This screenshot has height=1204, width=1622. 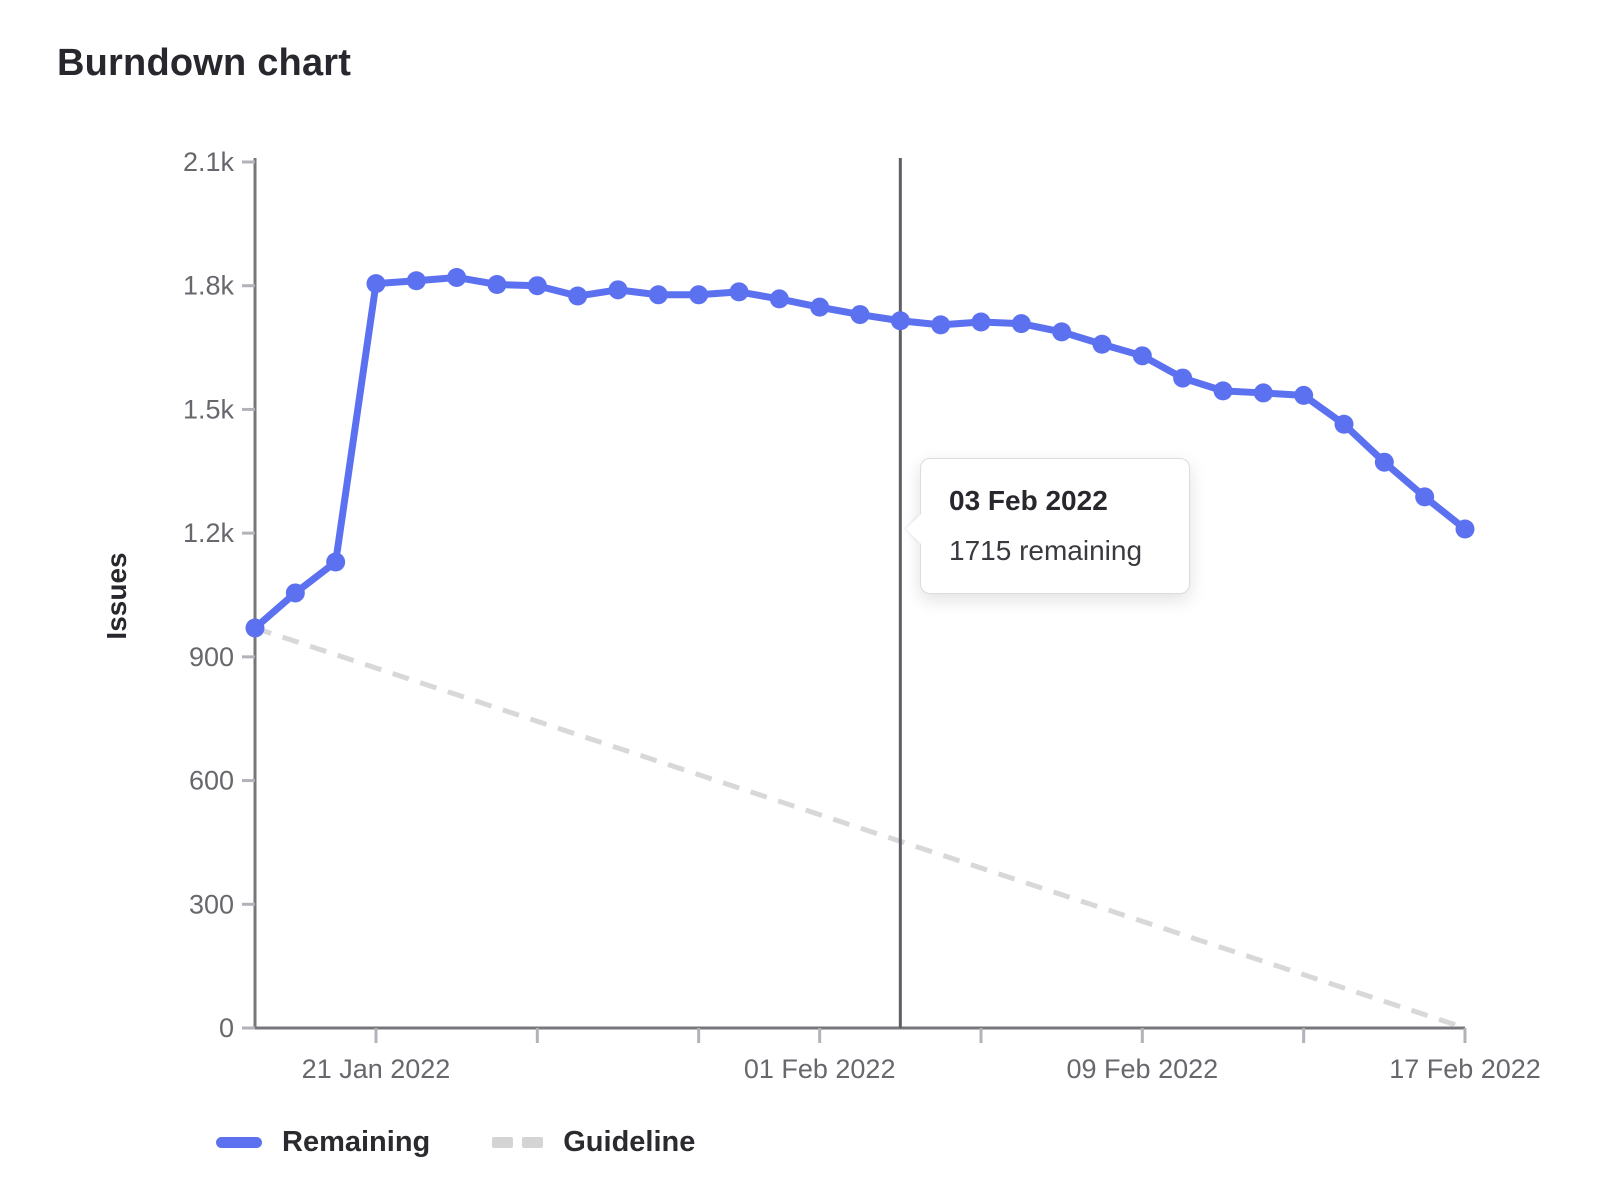 I want to click on tooltip-date: 03 Feb 2022, so click(x=1028, y=500).